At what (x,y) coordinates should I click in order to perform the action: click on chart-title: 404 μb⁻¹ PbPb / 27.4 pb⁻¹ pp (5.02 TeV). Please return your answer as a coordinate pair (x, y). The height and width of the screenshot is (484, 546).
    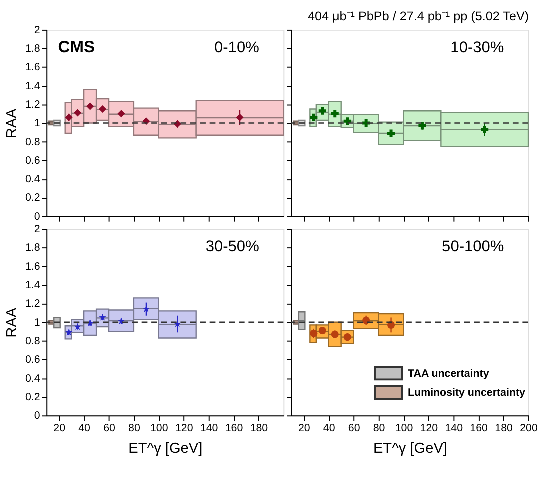
    Looking at the image, I should click on (419, 17).